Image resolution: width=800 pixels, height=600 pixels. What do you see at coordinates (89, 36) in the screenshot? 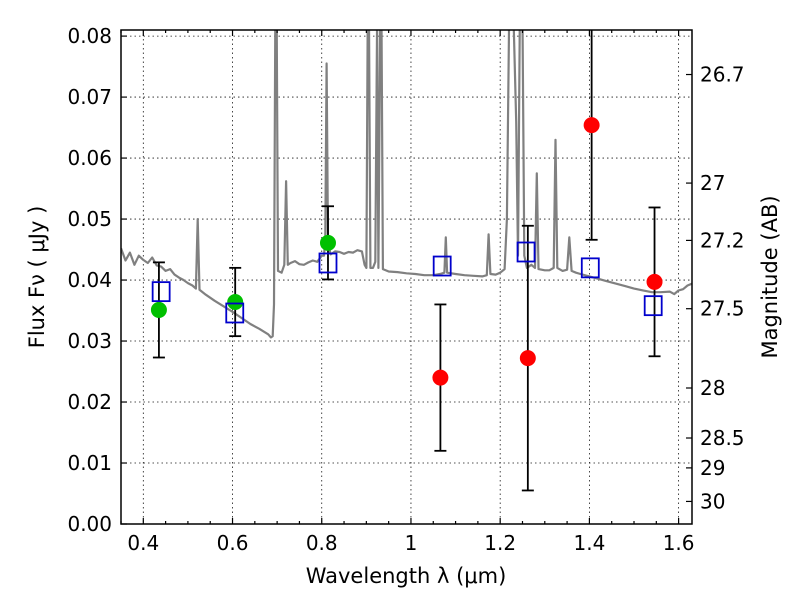
I see `y-tick-label: 0.08` at bounding box center [89, 36].